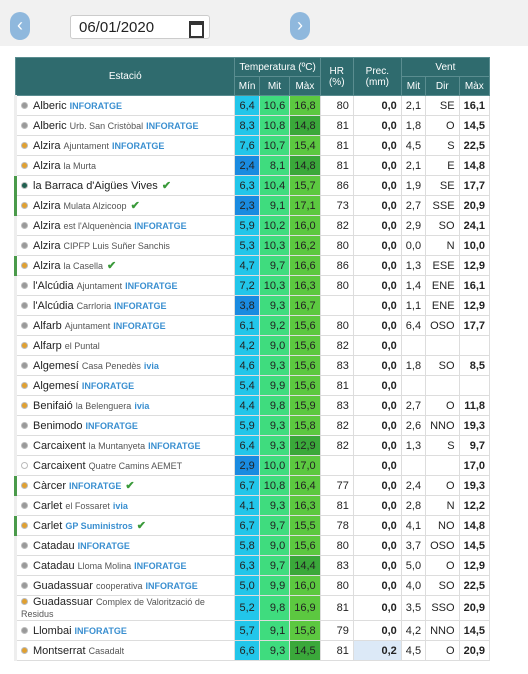 The width and height of the screenshot is (528, 674). What do you see at coordinates (442, 525) in the screenshot?
I see `value-cell: NO` at bounding box center [442, 525].